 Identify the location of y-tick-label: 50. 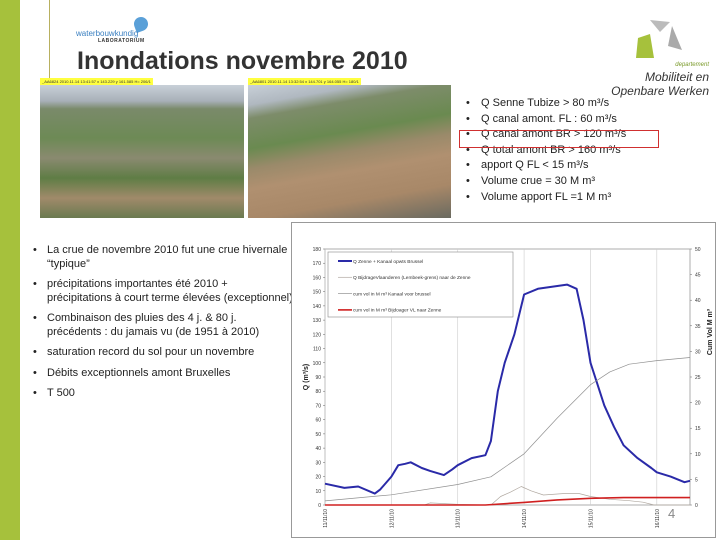
(318, 435).